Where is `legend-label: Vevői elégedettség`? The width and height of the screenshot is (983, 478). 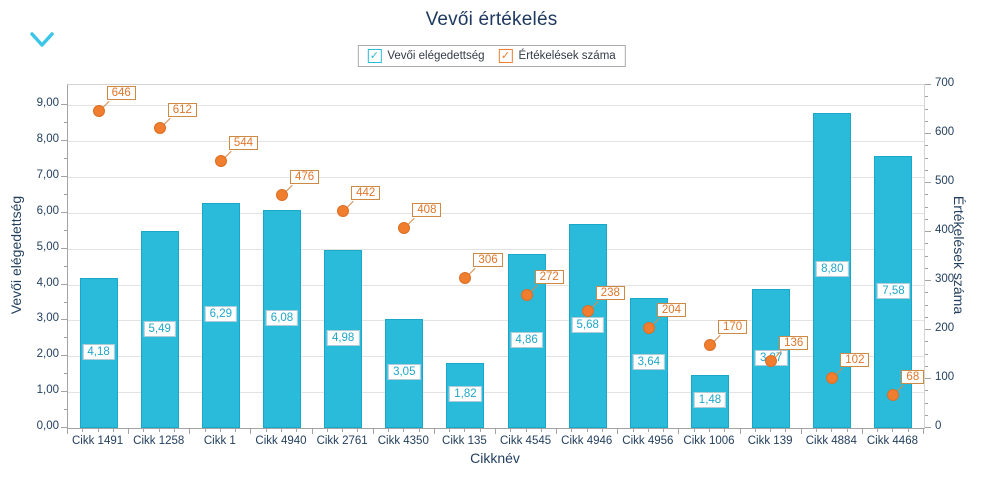 legend-label: Vevői elégedettség is located at coordinates (436, 56).